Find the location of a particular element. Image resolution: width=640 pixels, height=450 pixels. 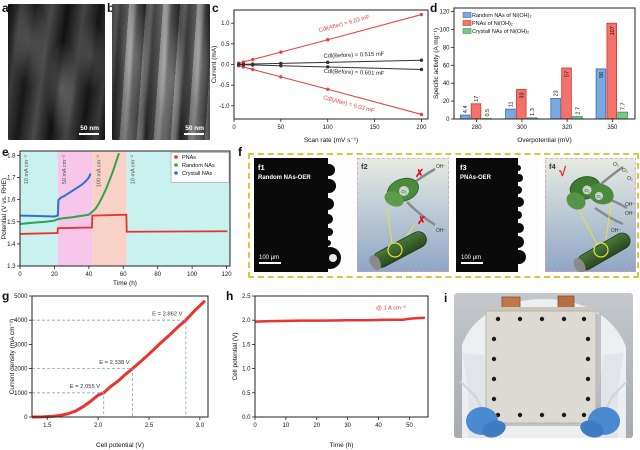

f1-title: Random NAs-OER is located at coordinates (284, 178).